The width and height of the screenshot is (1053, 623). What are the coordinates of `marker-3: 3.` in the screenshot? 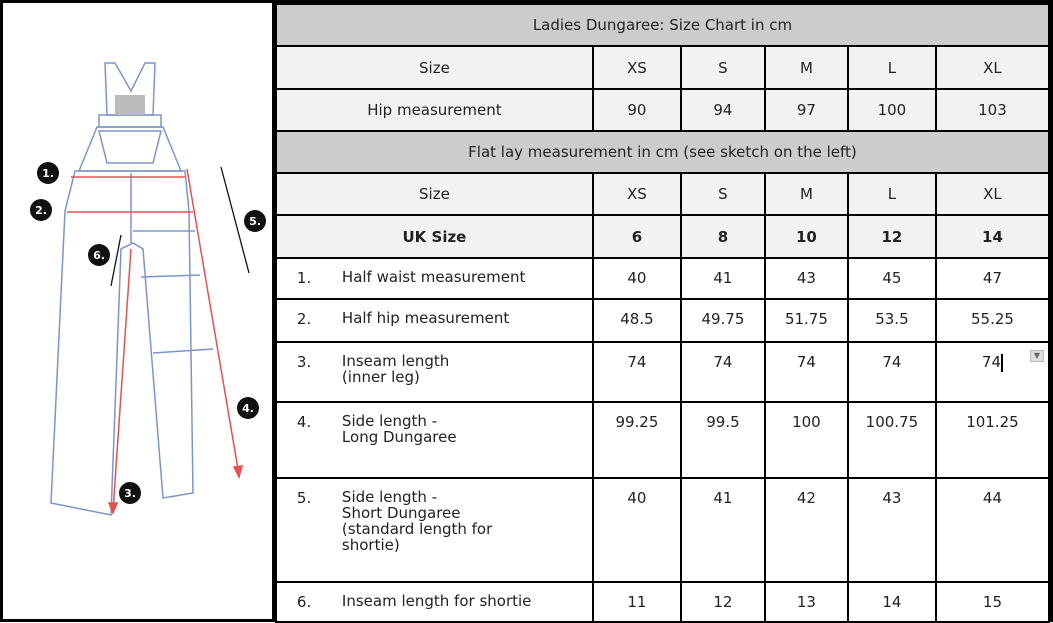 It's located at (130, 493).